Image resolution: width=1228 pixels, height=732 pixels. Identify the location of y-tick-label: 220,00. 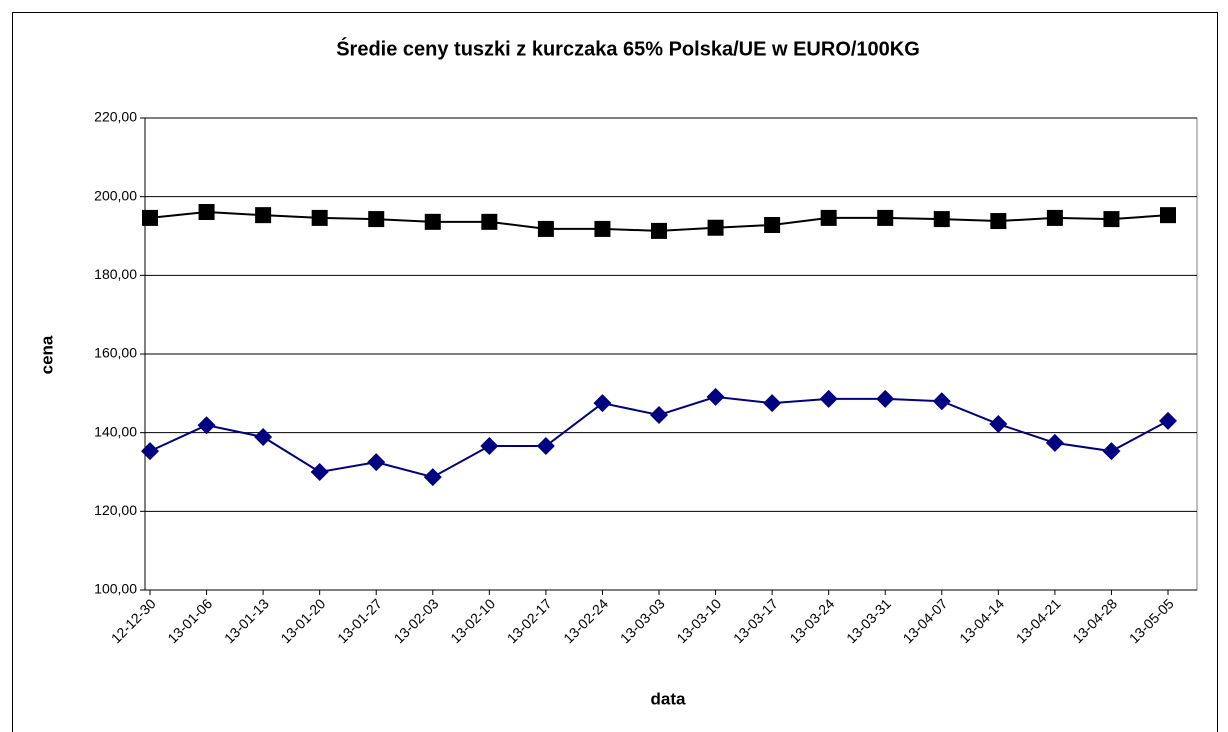
(115, 117).